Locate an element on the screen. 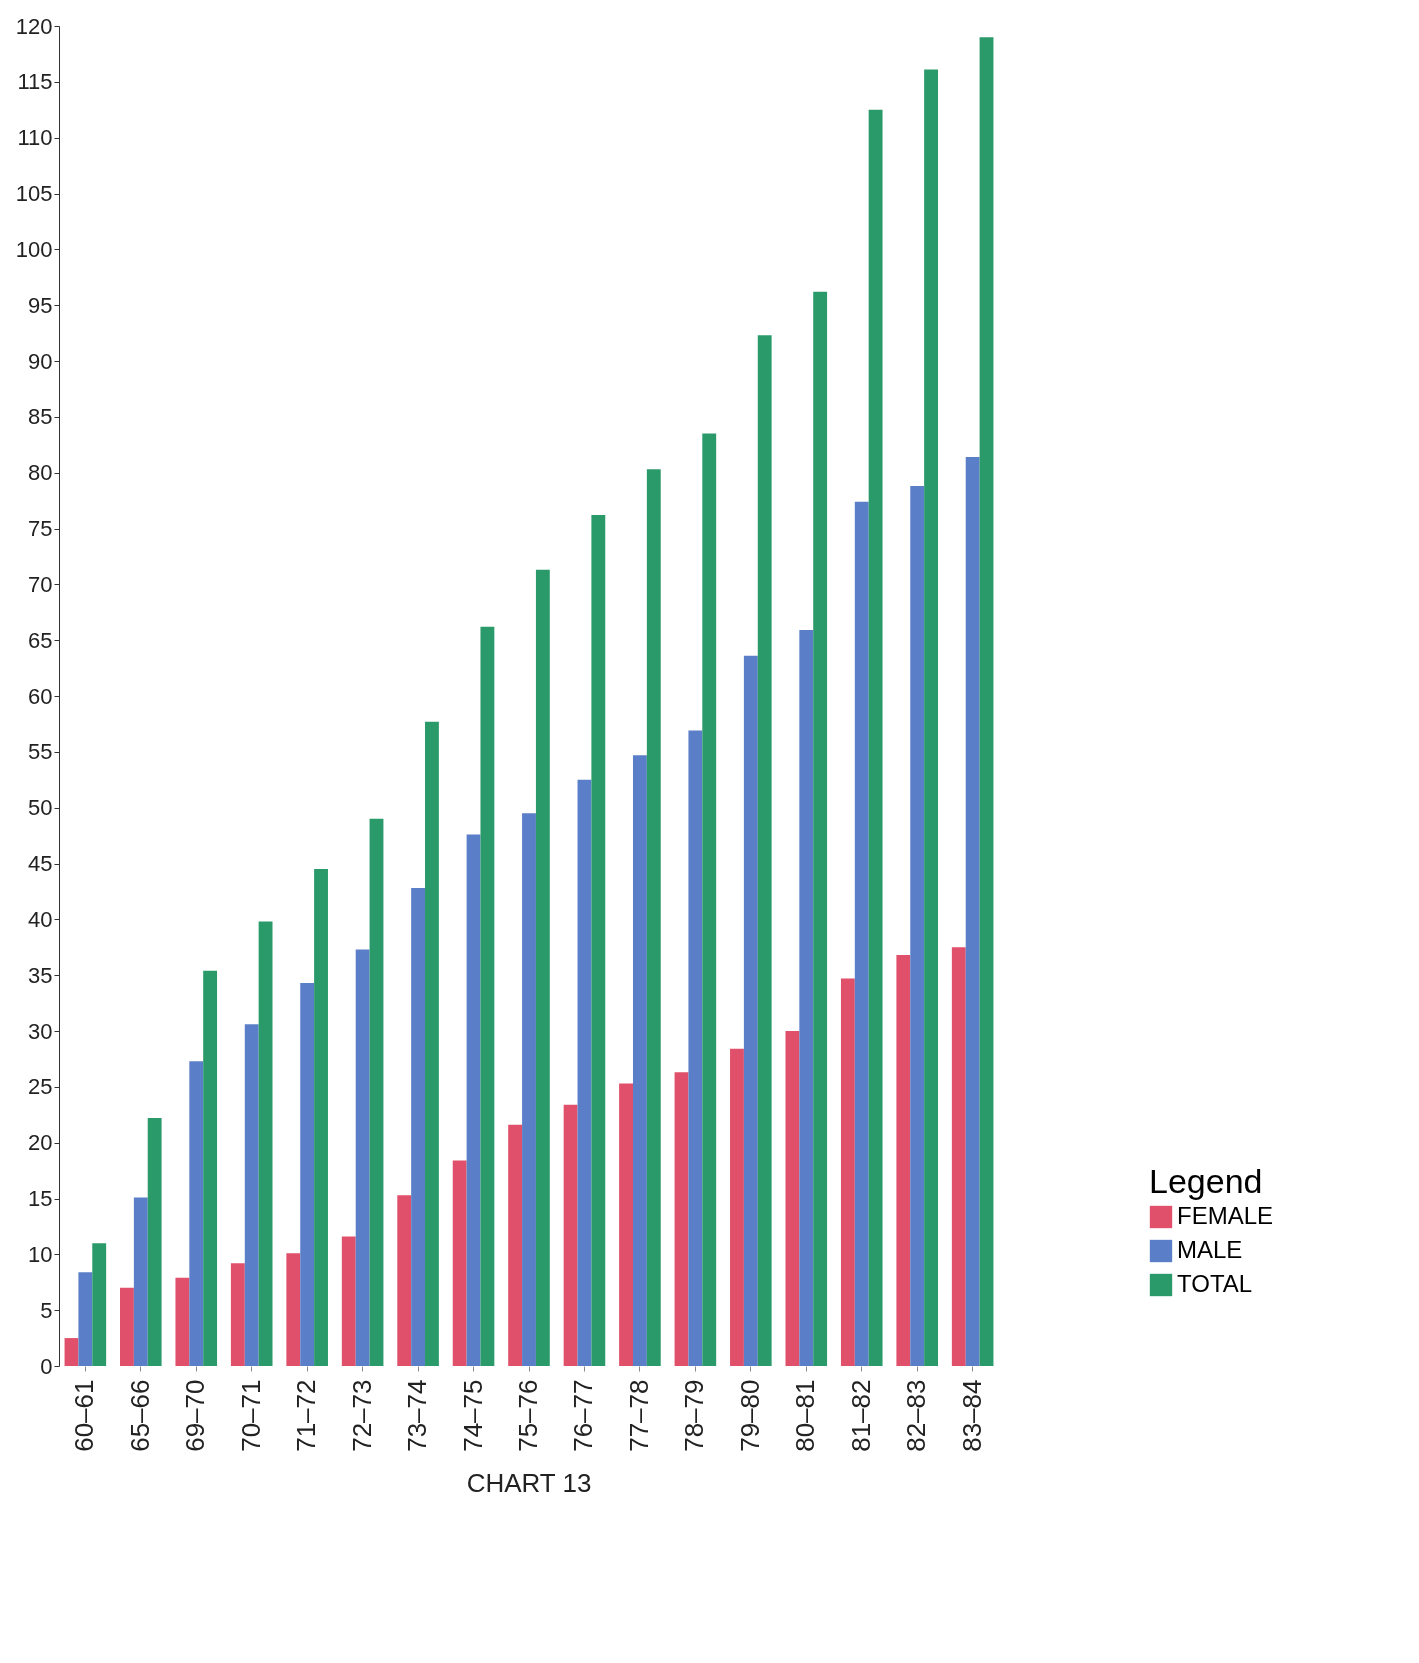 Image resolution: width=1419 pixels, height=1663 pixels. y-tick-label: 25 is located at coordinates (40, 1087).